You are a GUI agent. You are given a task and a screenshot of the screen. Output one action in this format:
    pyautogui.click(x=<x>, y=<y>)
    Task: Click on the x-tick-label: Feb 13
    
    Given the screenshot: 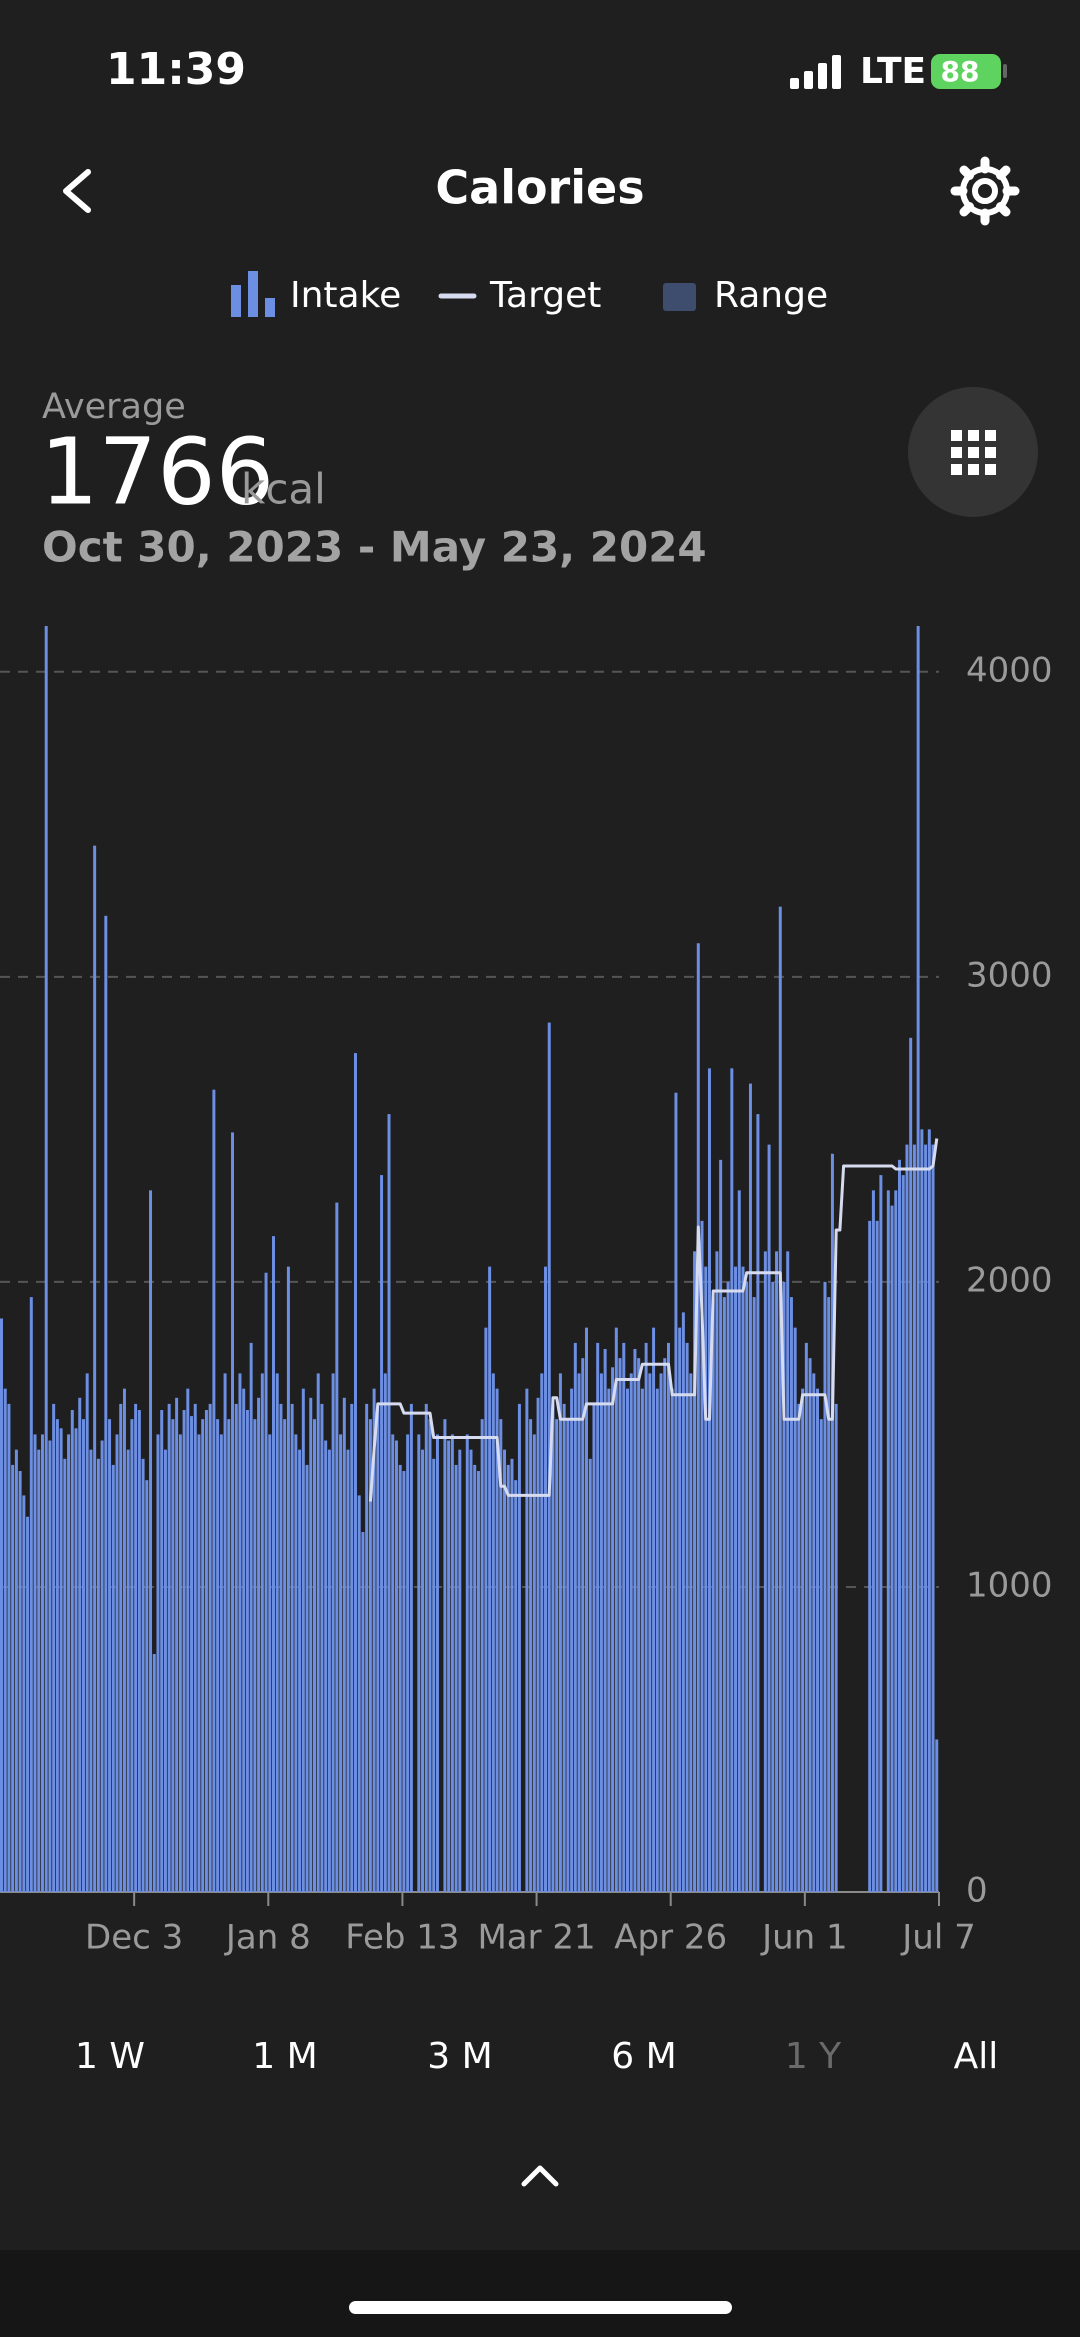 What is the action you would take?
    pyautogui.click(x=402, y=1938)
    